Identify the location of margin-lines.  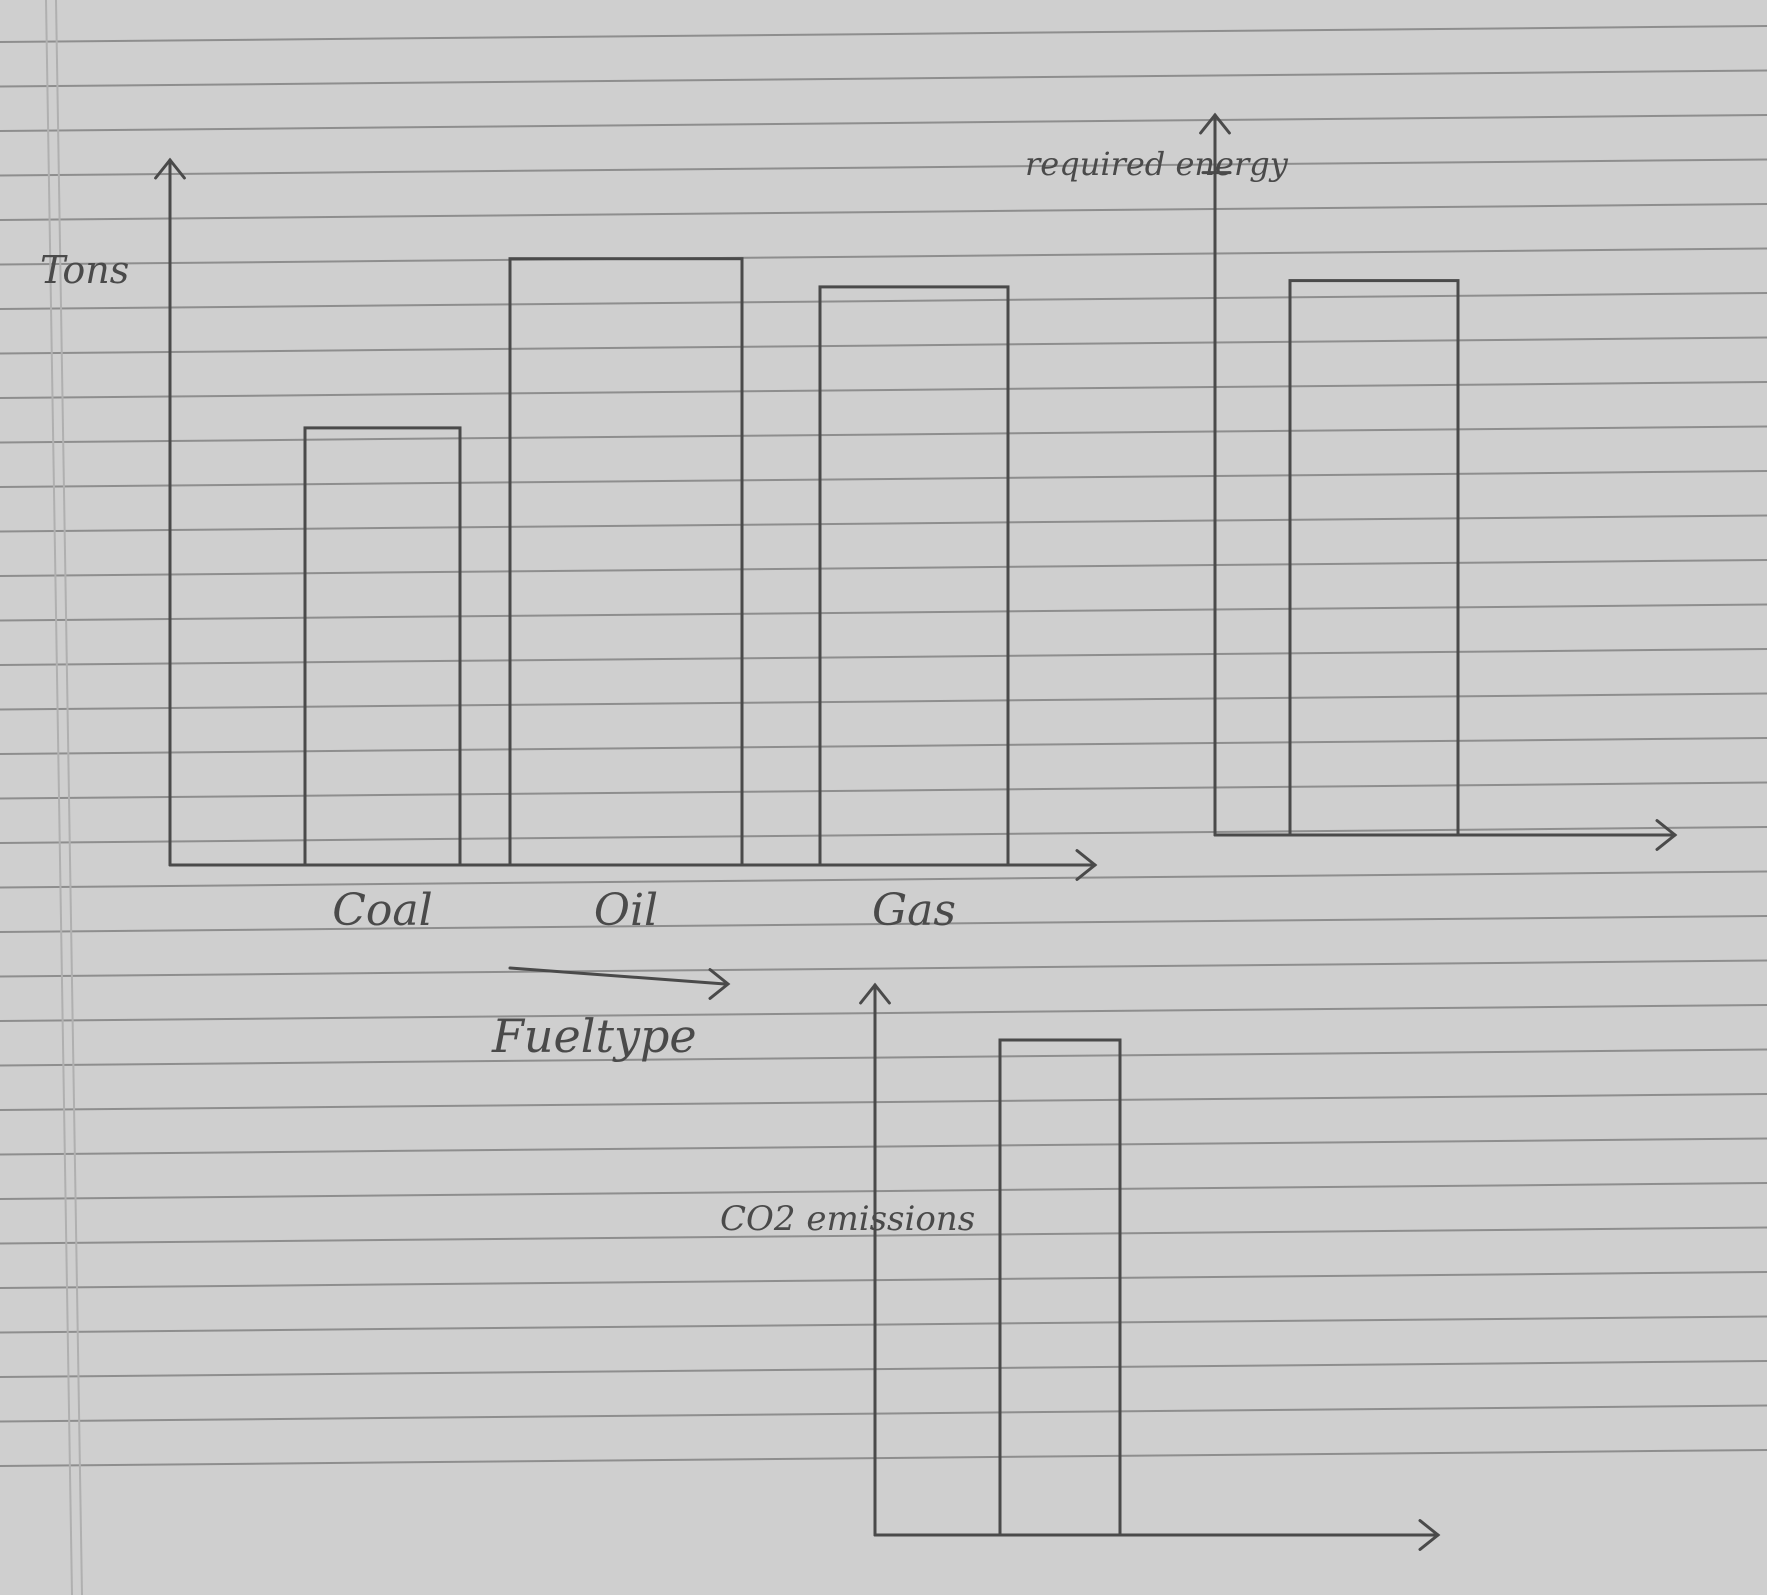
(64, 797).